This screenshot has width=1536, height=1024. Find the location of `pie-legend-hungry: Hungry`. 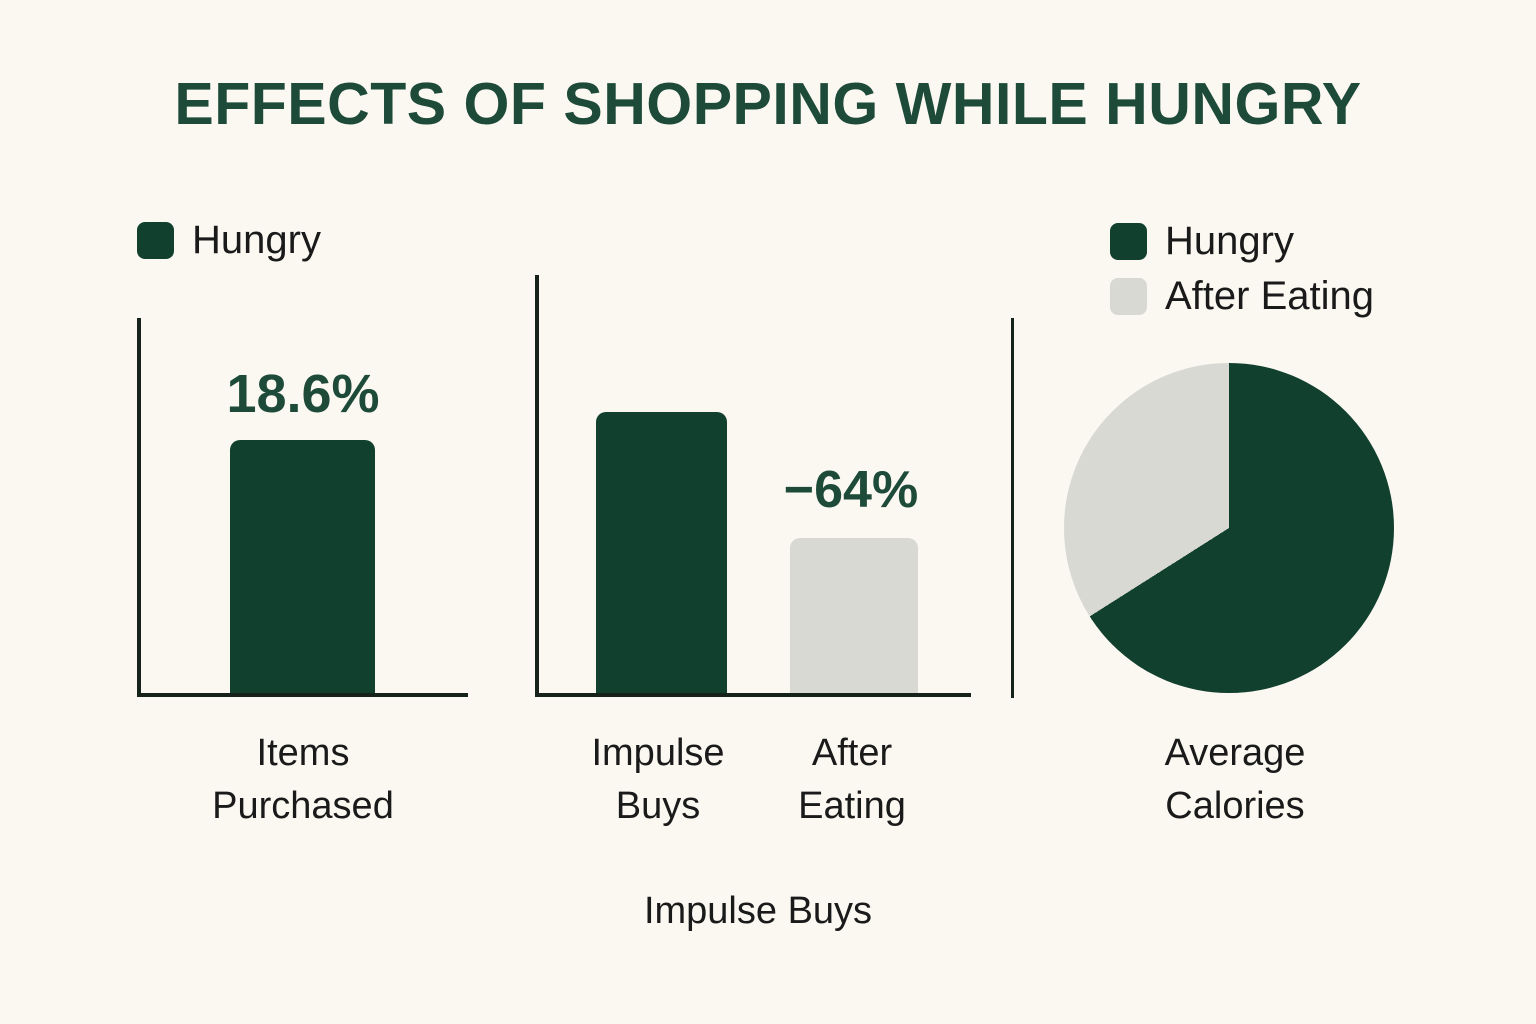

pie-legend-hungry: Hungry is located at coordinates (1202, 241).